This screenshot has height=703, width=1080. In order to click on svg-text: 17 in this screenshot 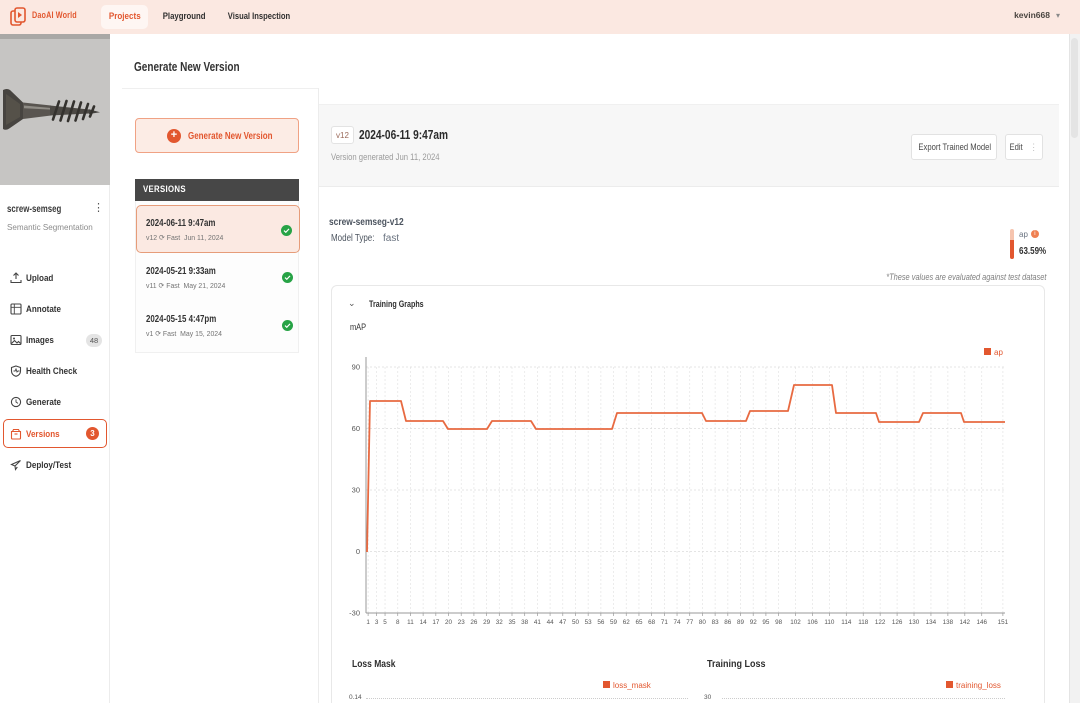, I will do `click(436, 622)`.